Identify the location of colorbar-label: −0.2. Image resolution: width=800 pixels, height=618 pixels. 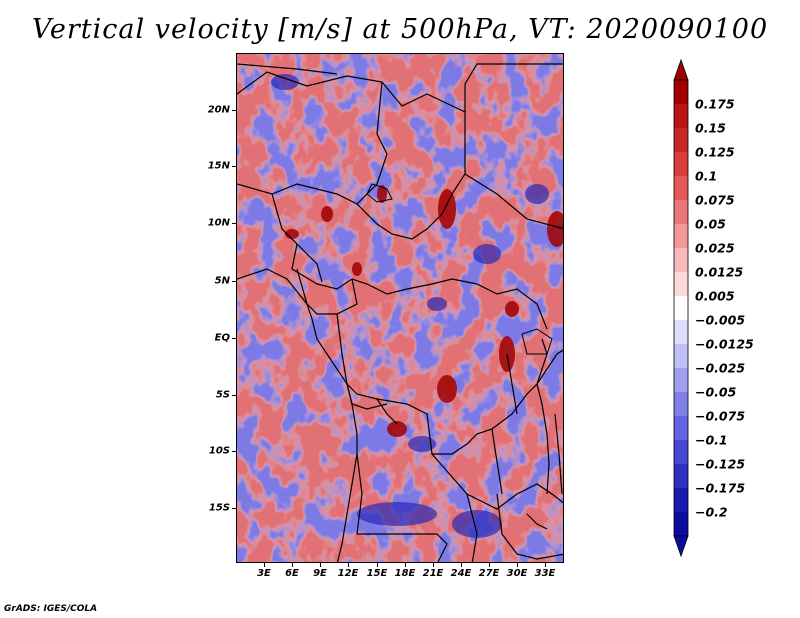
(711, 512).